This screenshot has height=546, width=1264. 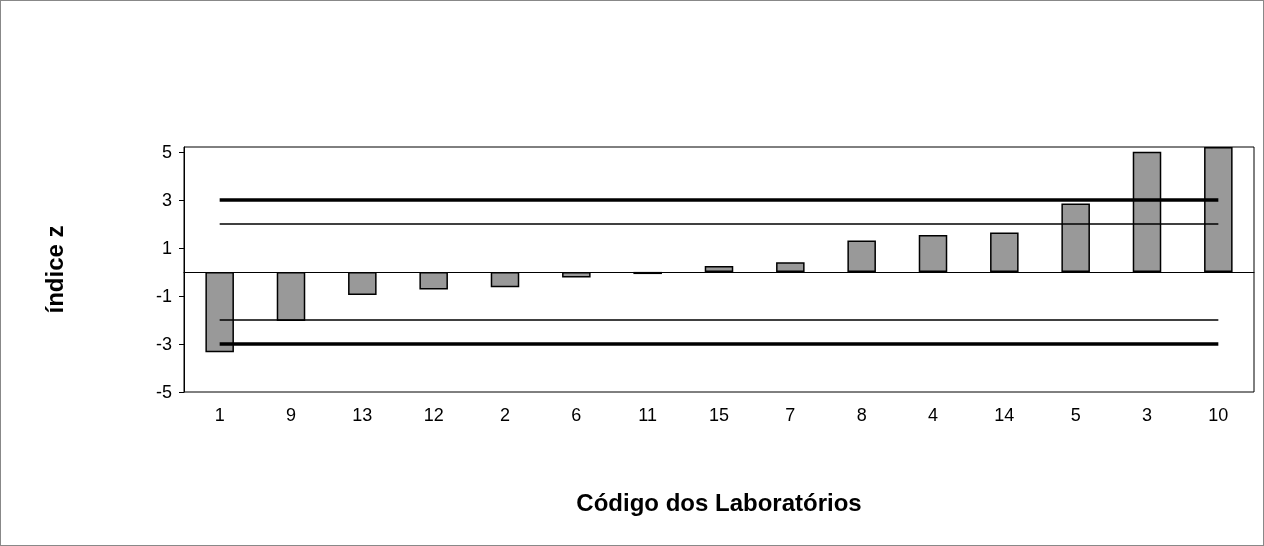 What do you see at coordinates (166, 247) in the screenshot?
I see `y-tick-label: 1` at bounding box center [166, 247].